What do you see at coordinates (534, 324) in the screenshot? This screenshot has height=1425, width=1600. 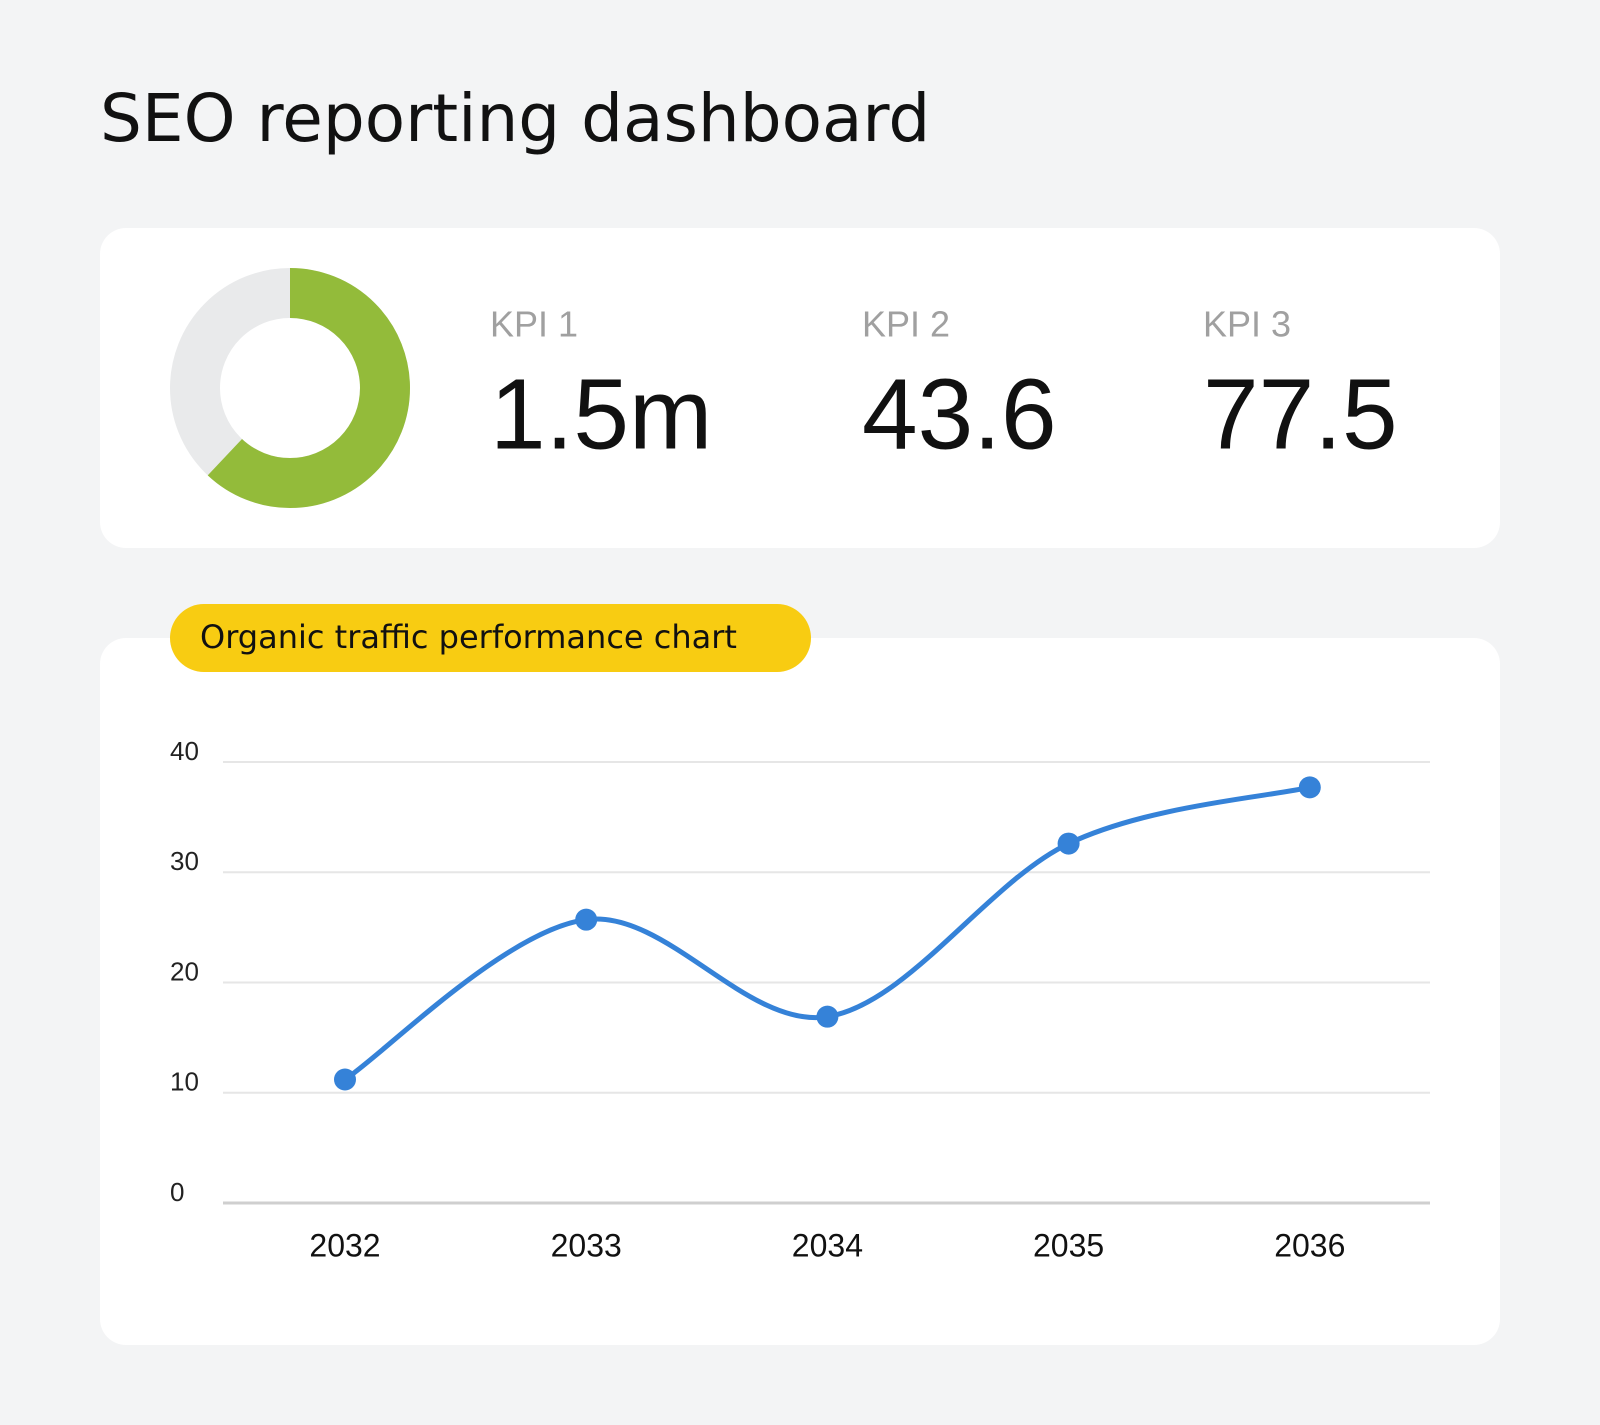 I see `kpi-label: KPI 1` at bounding box center [534, 324].